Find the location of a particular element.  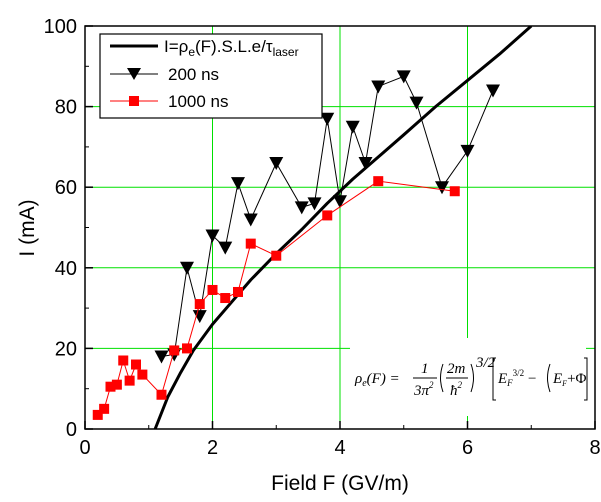

eq-frac2-num: 2m is located at coordinates (456, 369).